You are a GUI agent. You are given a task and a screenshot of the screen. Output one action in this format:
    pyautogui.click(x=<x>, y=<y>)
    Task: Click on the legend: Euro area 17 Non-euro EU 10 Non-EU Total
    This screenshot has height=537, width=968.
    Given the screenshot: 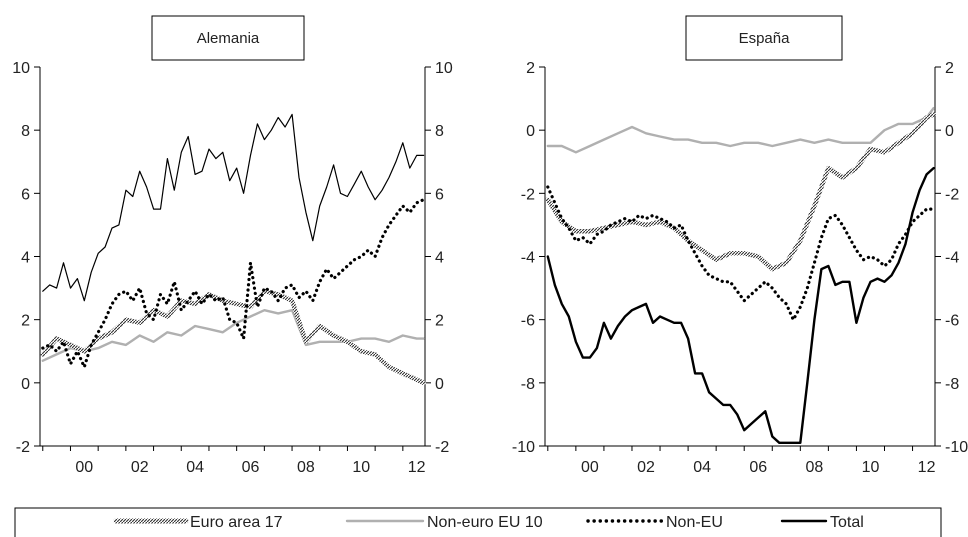 What is the action you would take?
    pyautogui.click(x=478, y=522)
    